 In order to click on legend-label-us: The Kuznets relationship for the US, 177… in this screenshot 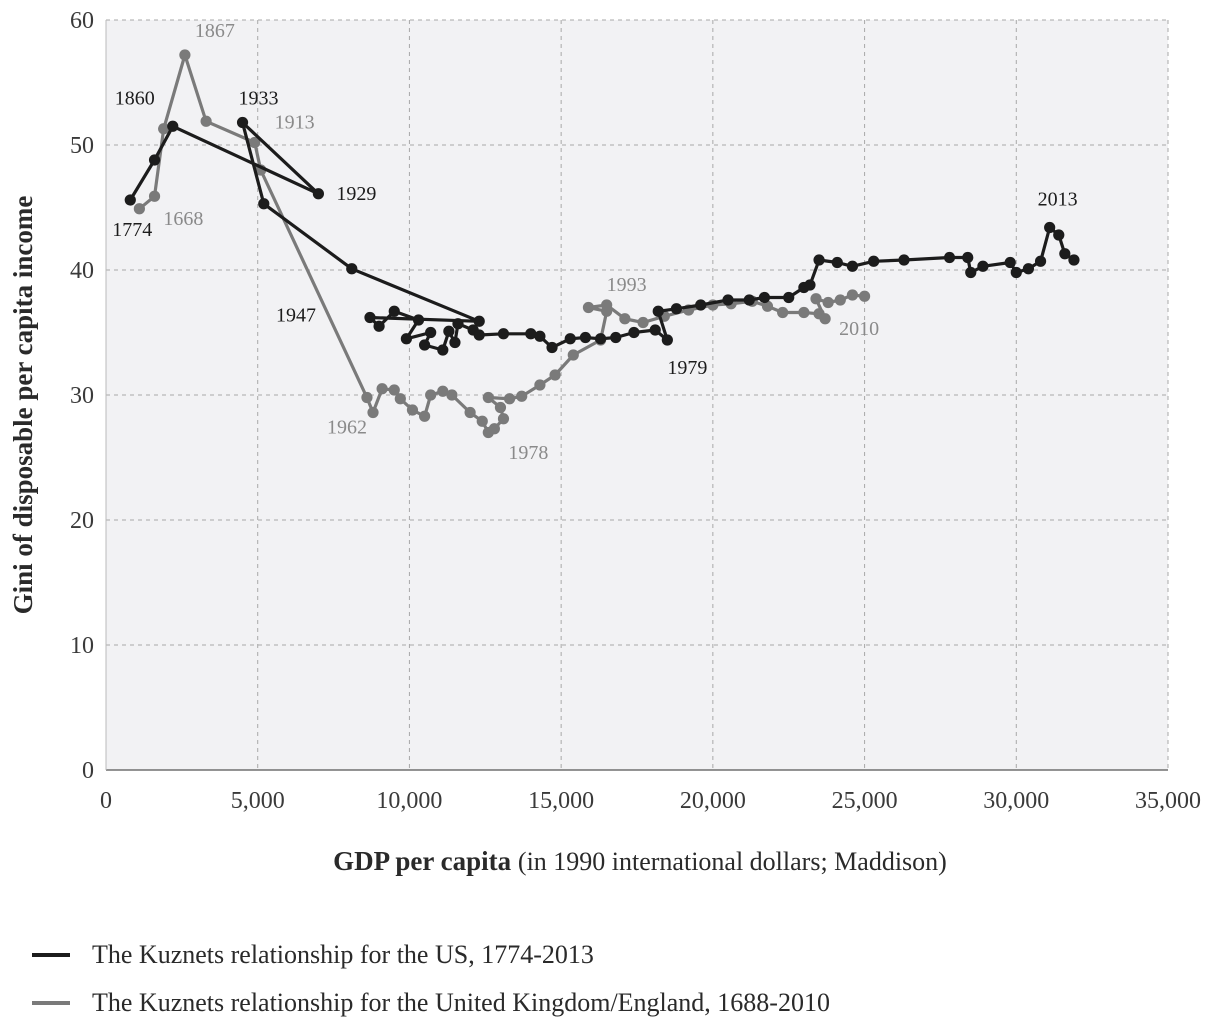, I will do `click(343, 954)`.